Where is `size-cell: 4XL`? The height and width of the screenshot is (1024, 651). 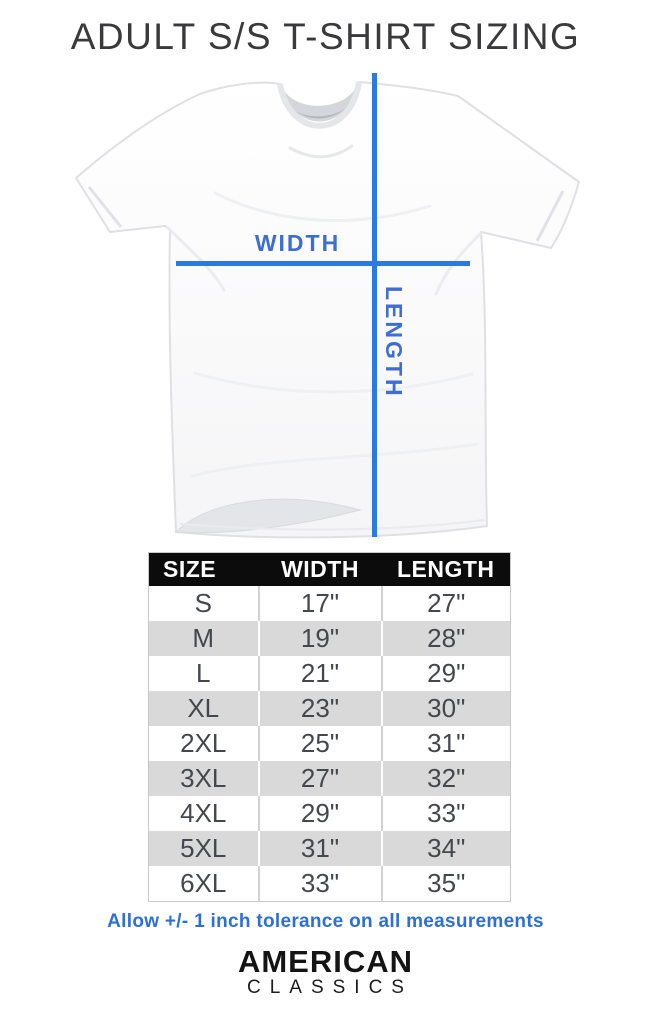
size-cell: 4XL is located at coordinates (203, 813).